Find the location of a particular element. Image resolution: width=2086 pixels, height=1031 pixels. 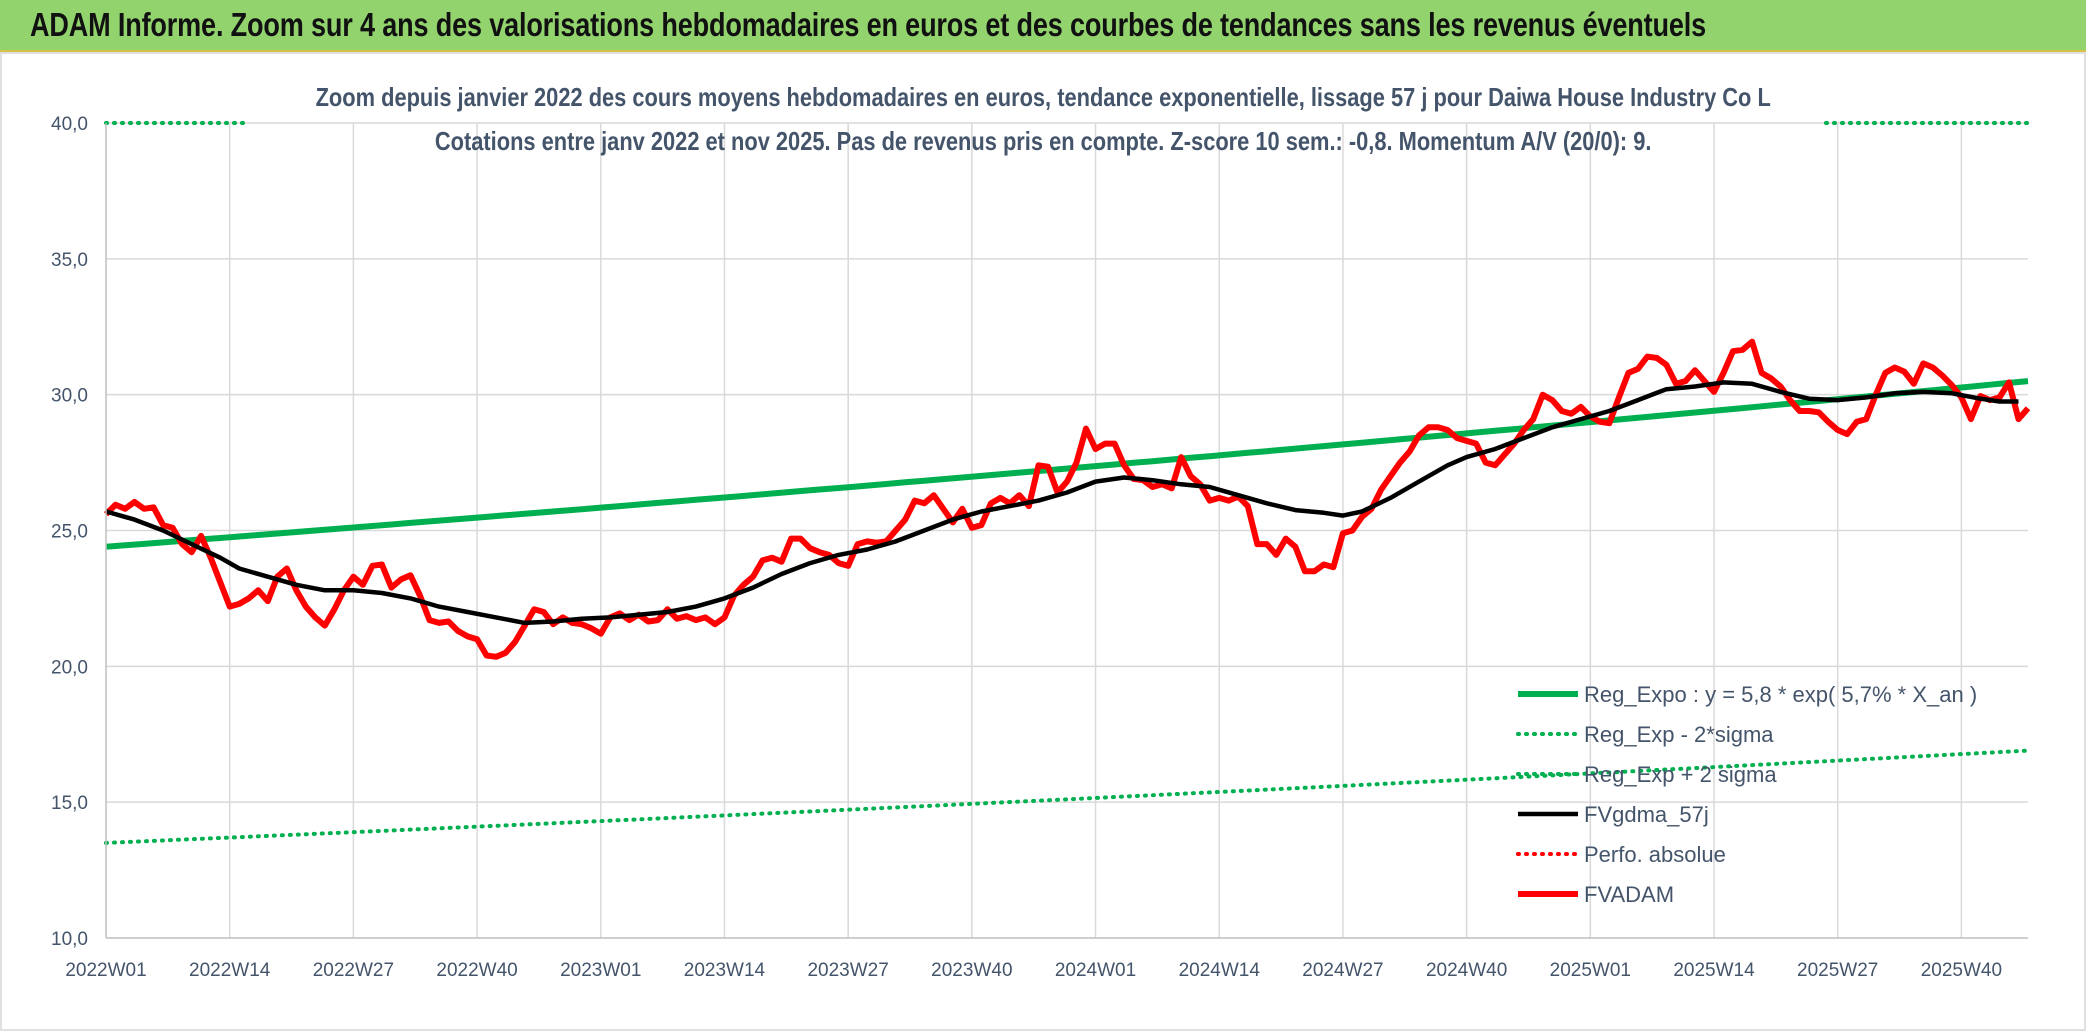

x-tick-label: 2022W27 is located at coordinates (353, 970).